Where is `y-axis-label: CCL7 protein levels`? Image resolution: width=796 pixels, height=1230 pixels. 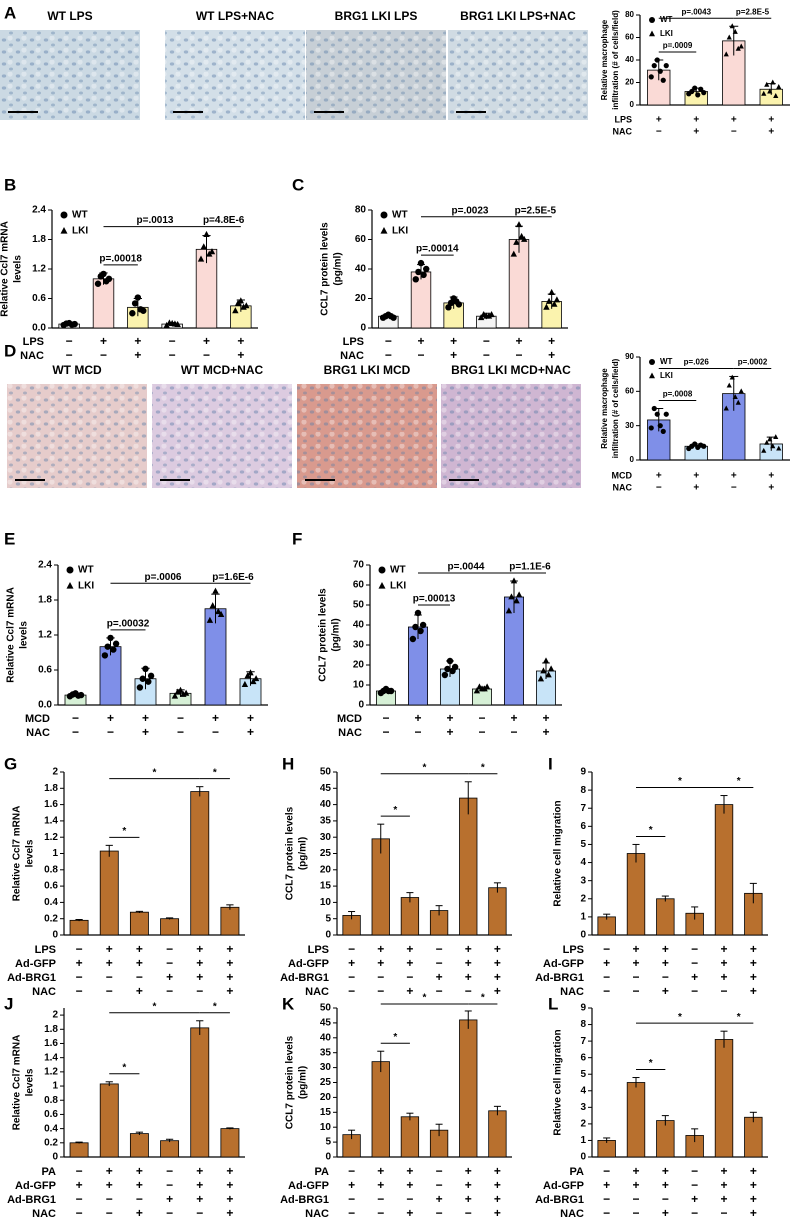 y-axis-label: CCL7 protein levels is located at coordinates (290, 1082).